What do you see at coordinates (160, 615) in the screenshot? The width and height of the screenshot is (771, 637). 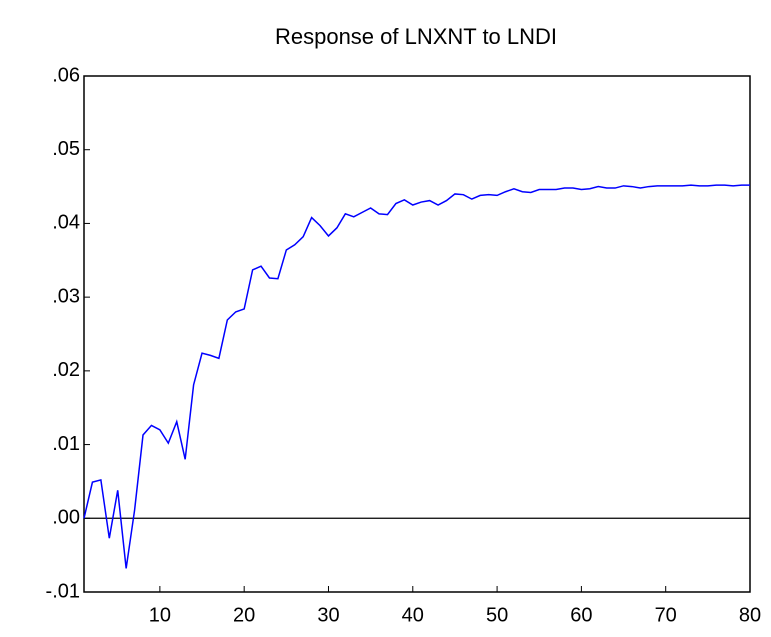 I see `x-tick-label: 10` at bounding box center [160, 615].